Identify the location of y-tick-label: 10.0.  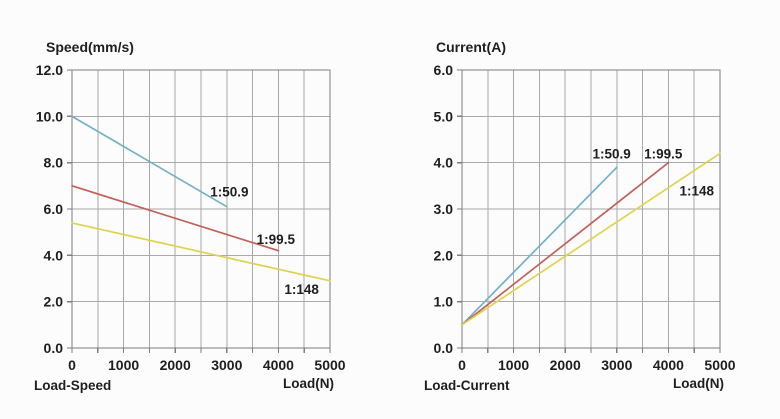
(49, 116).